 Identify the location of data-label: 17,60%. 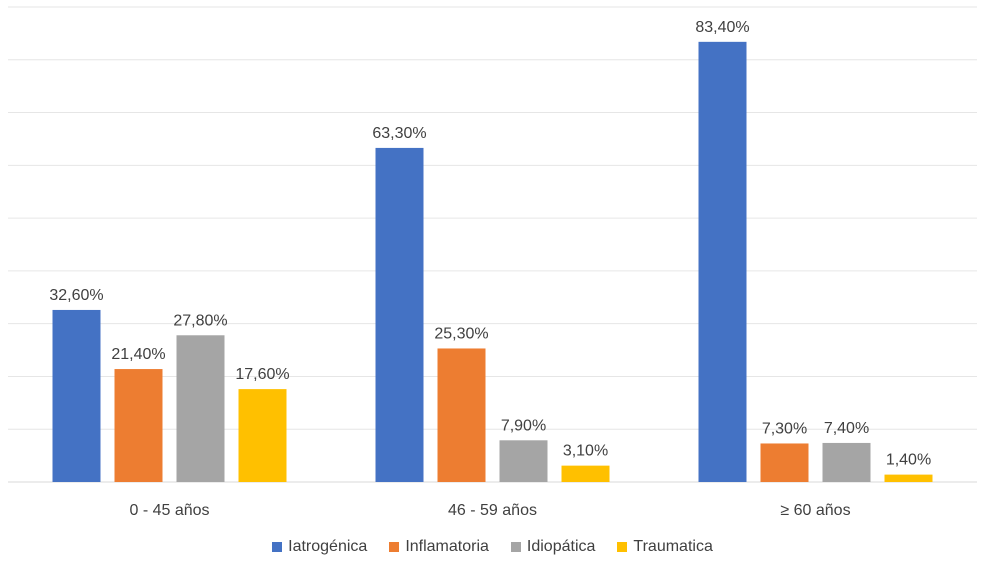
(262, 374).